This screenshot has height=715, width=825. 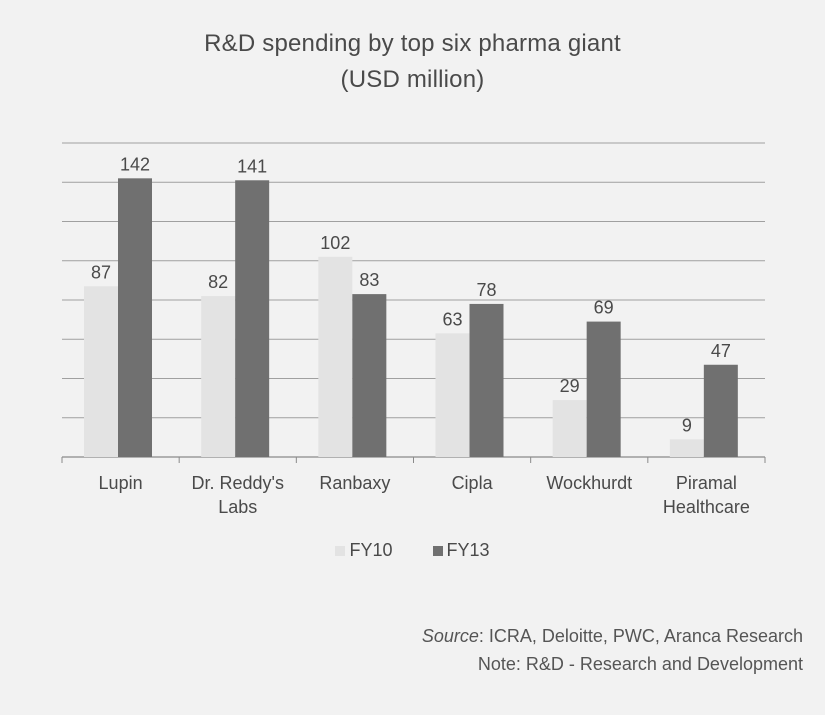 I want to click on bar-fy13-wockhurdt, so click(x=603, y=389).